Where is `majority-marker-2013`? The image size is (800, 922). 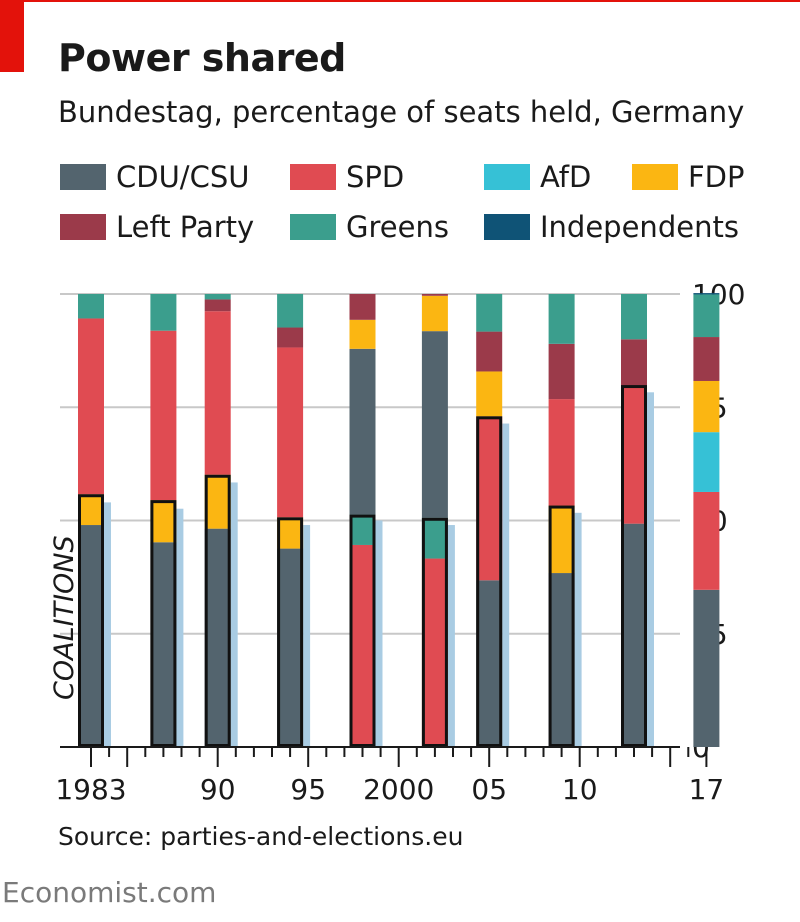
majority-marker-2013 is located at coordinates (650, 569).